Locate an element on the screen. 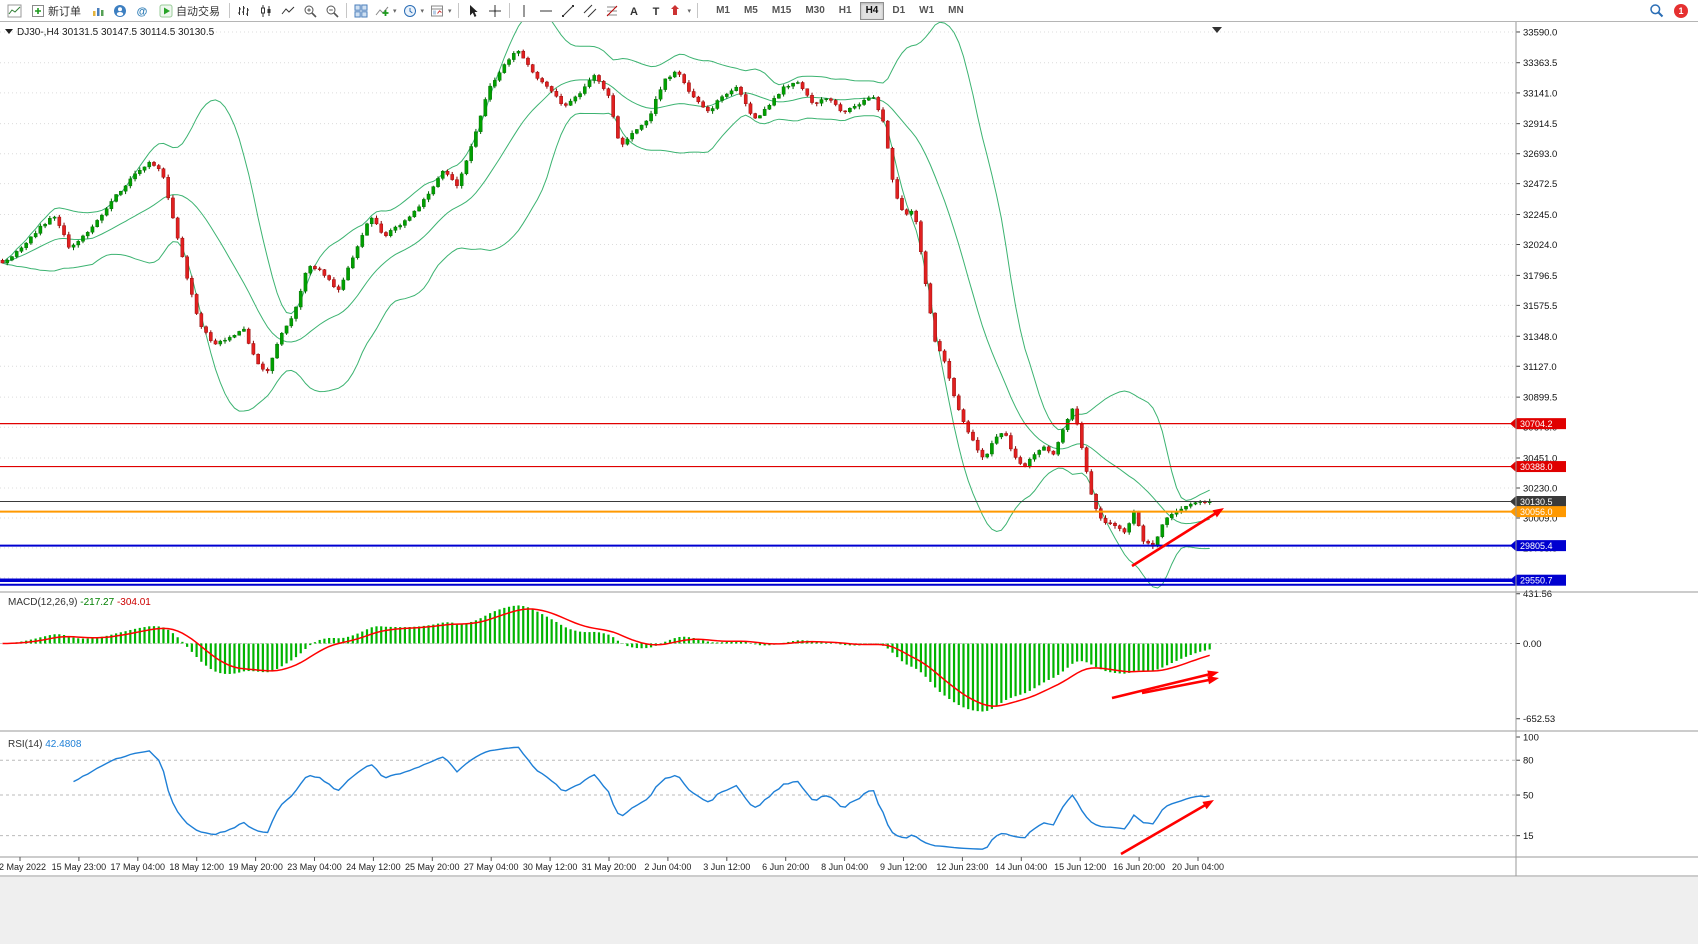 This screenshot has height=944, width=1698. tf-button-d1: D1 is located at coordinates (899, 10).